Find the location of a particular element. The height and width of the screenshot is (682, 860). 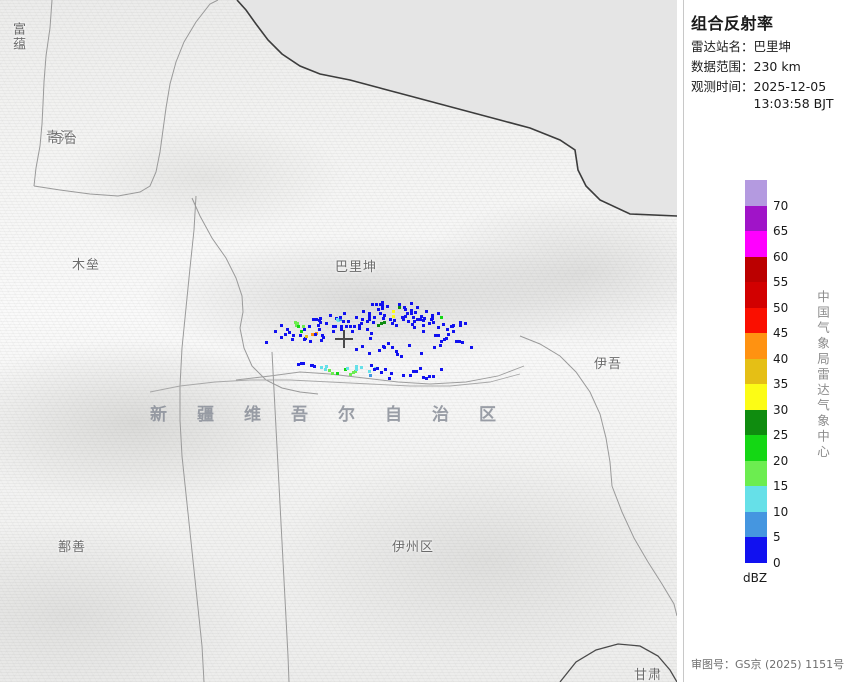

colorbar-tick-label: 0 is located at coordinates (777, 563).